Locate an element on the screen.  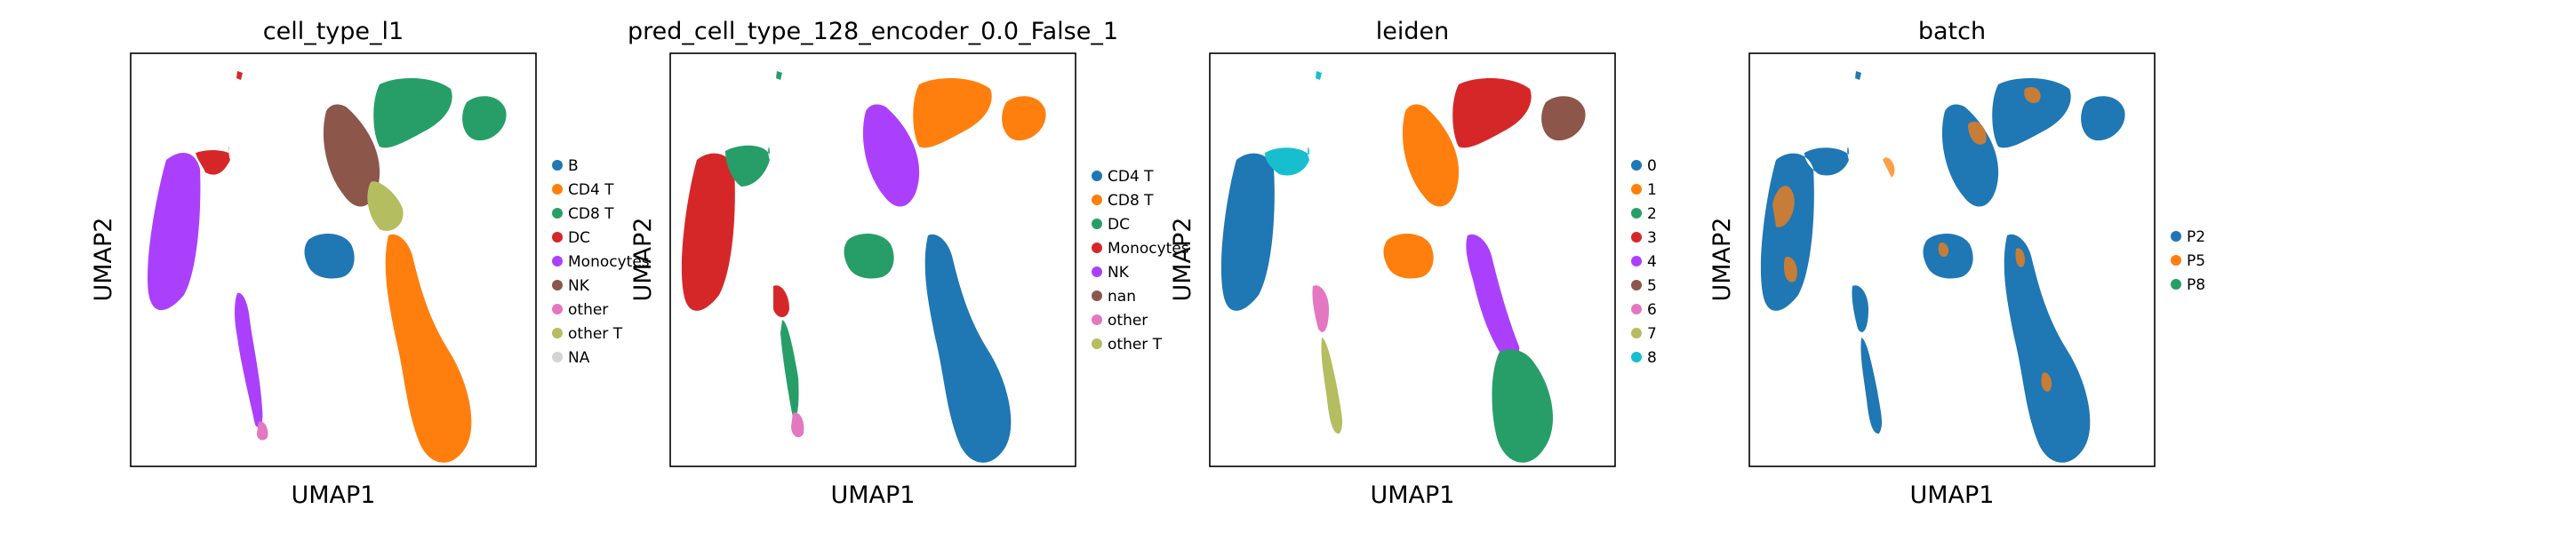
legend-entry: NK is located at coordinates (571, 286).